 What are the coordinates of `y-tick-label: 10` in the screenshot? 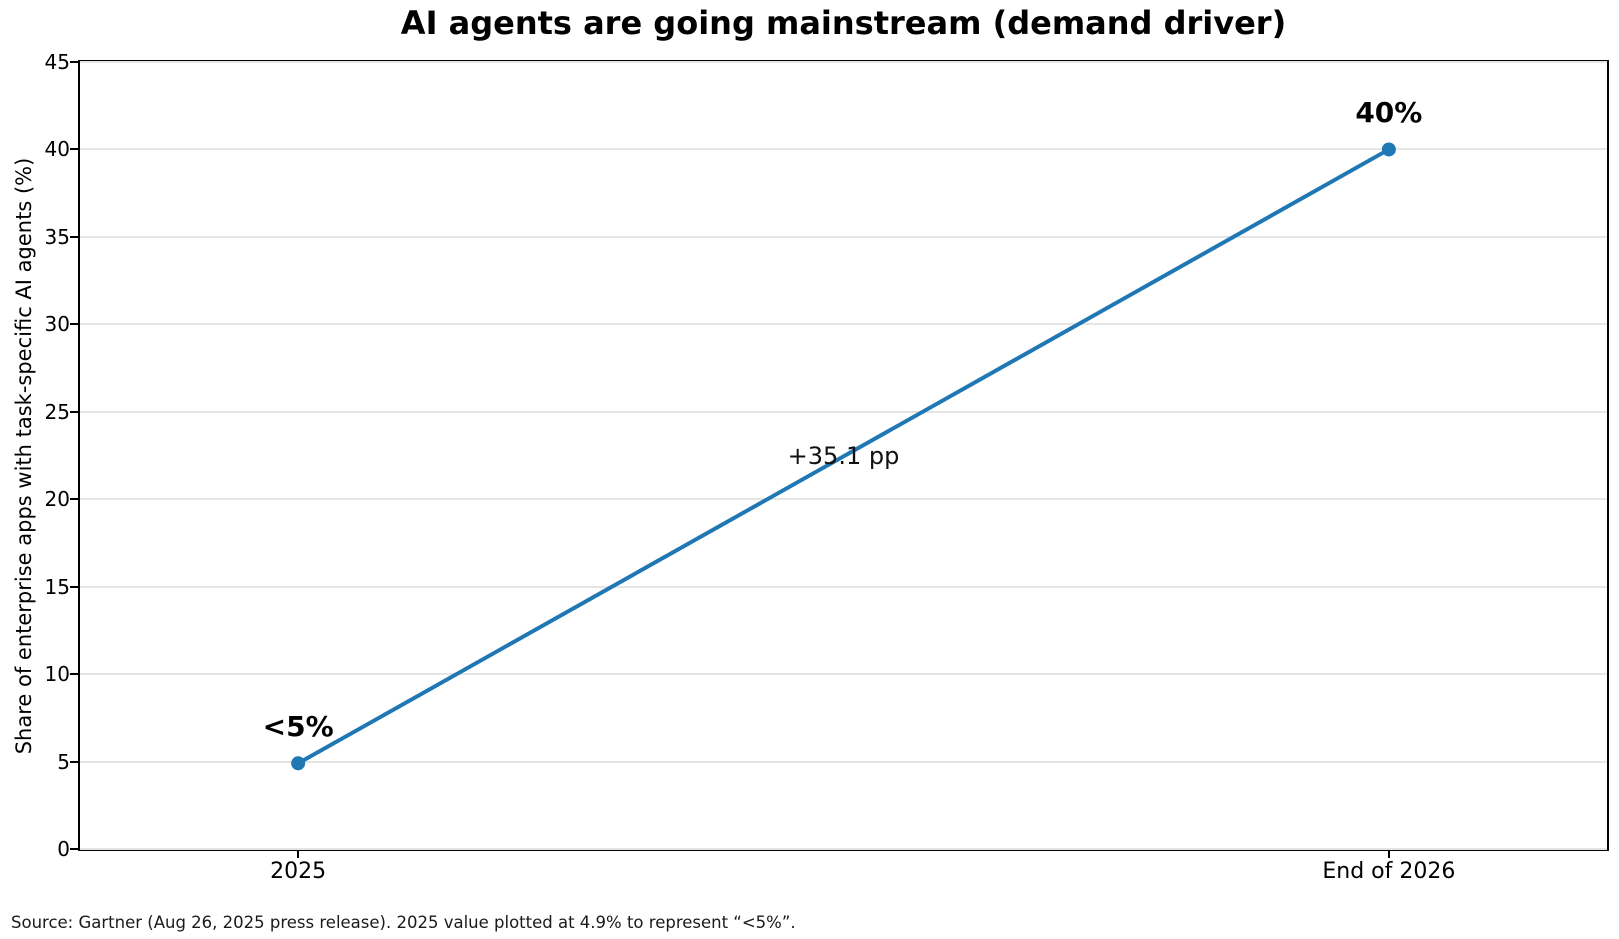 It's located at (57, 674).